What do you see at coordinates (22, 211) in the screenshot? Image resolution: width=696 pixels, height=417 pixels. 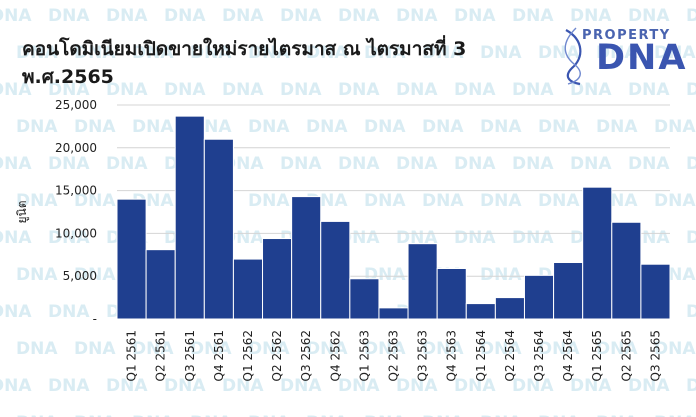 I see `y-axis-label: ยูนิต` at bounding box center [22, 211].